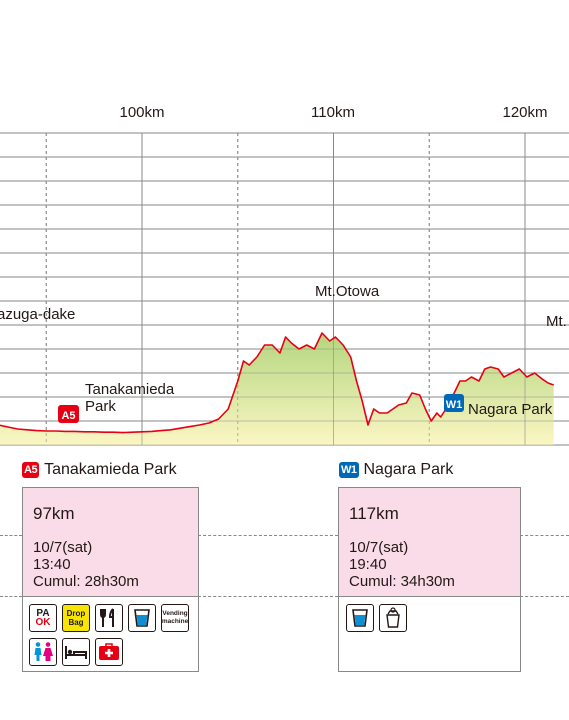 Image resolution: width=569 pixels, height=720 pixels. I want to click on label-tanakamieda-line2: Park, so click(100, 406).